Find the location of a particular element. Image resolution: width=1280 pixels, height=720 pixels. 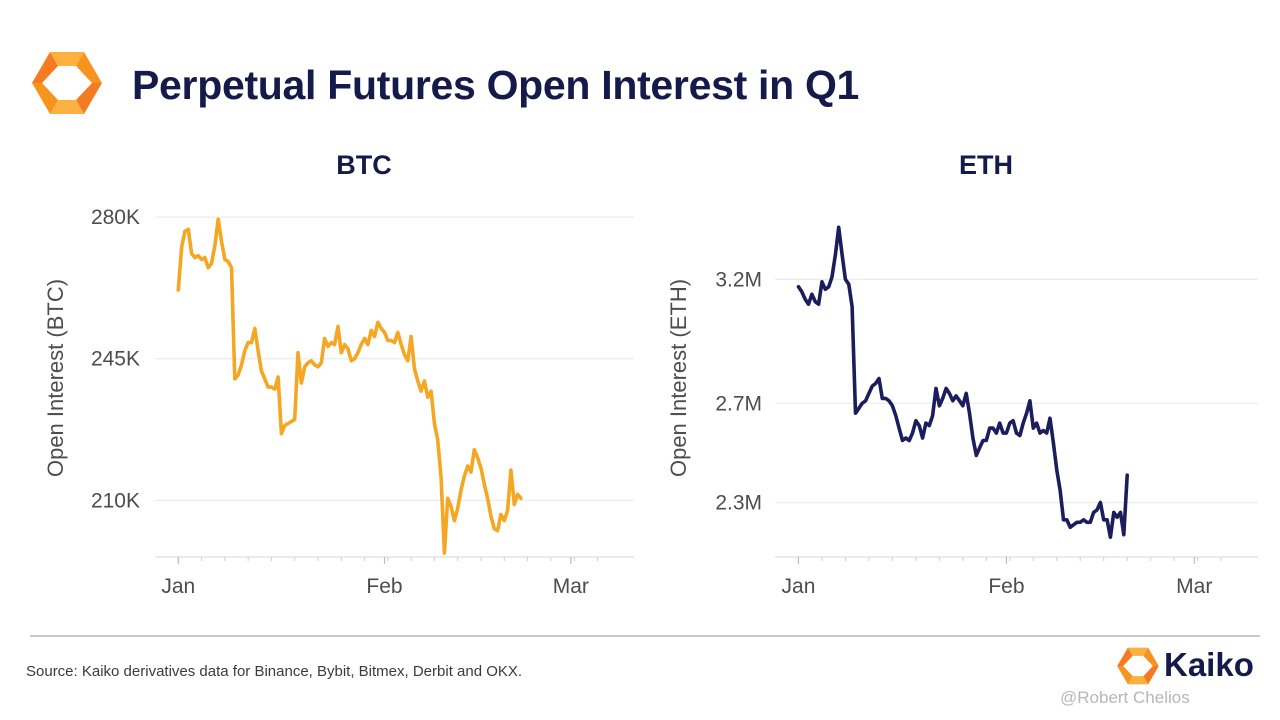

eth-x-ticks: Jan Feb Mar is located at coordinates (997, 586).